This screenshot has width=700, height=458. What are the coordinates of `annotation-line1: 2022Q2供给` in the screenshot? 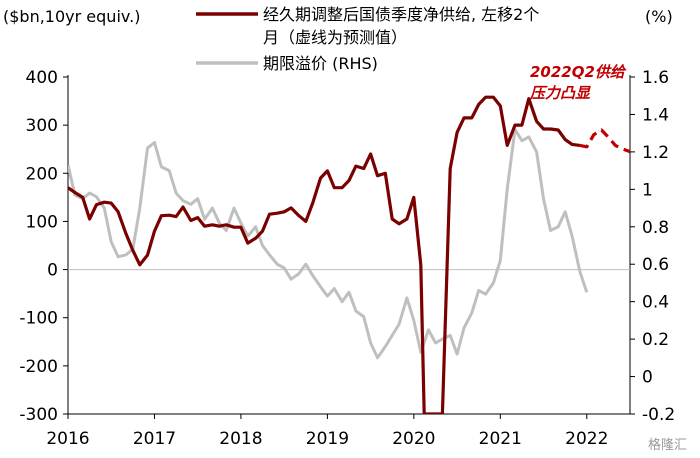 It's located at (578, 72).